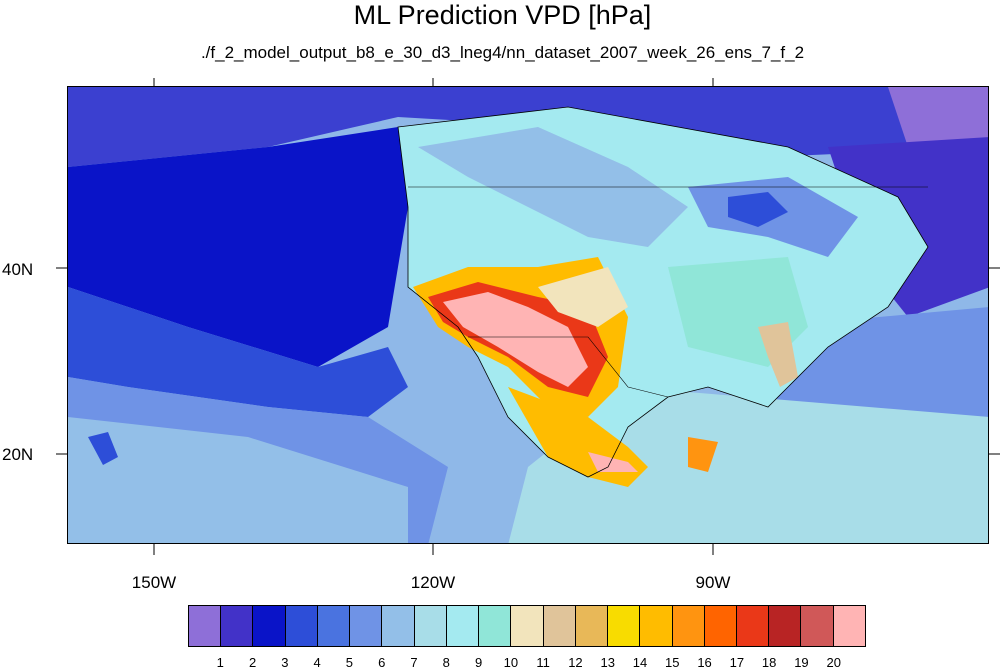 This screenshot has height=672, width=1005. Describe the element at coordinates (103, 448) in the screenshot. I see `hawaii-islands` at that location.